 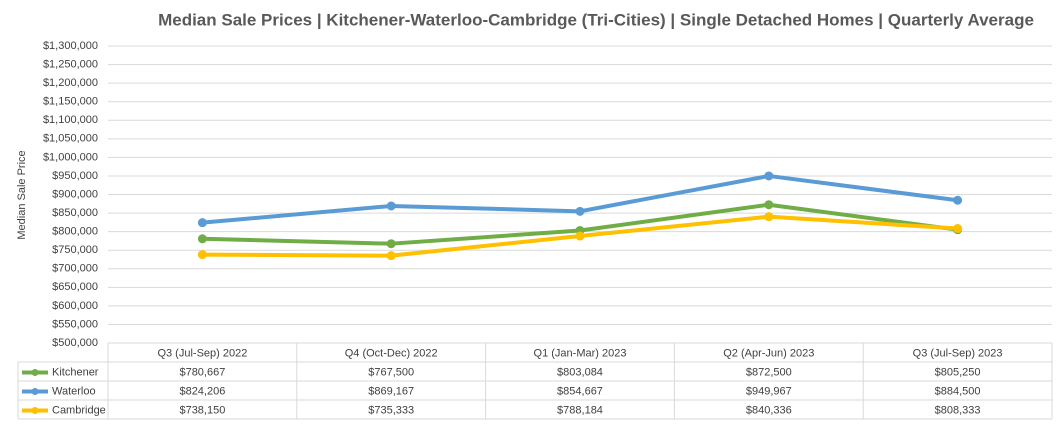 I want to click on table-value: $854,667, so click(x=580, y=391).